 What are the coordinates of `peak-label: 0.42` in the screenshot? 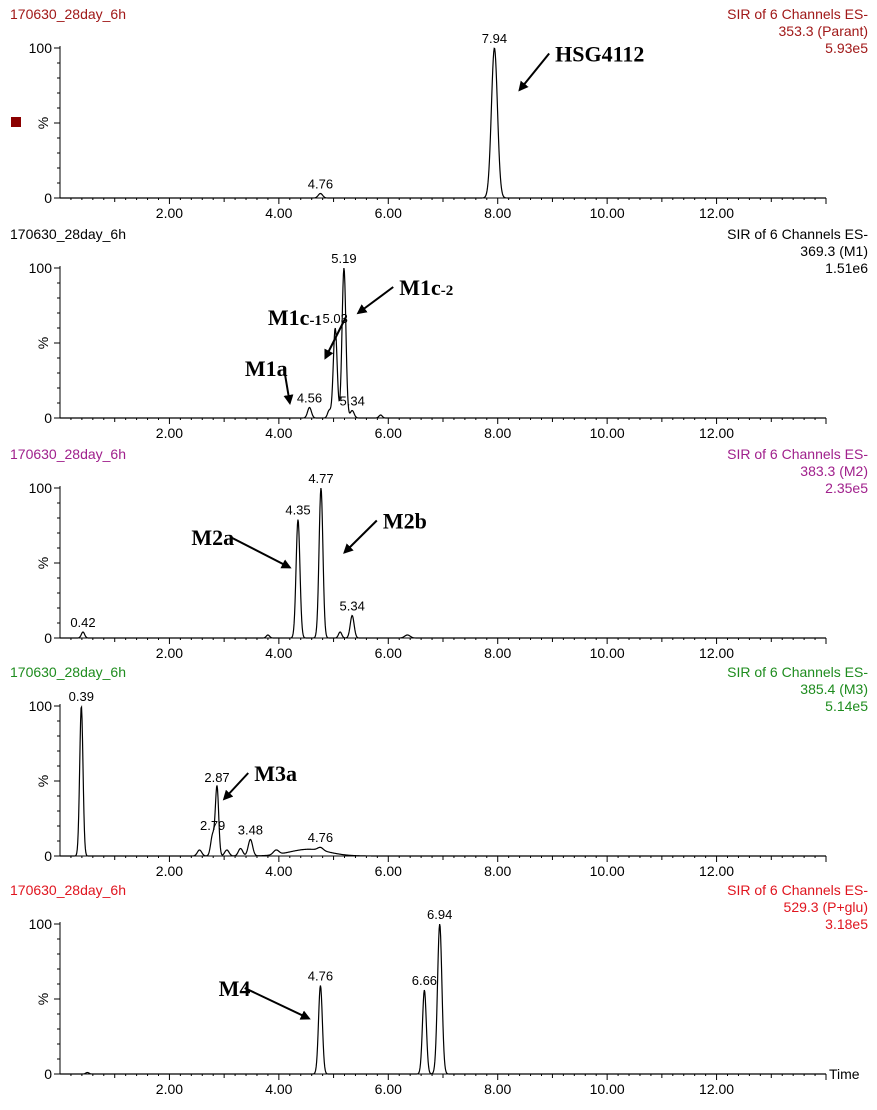 It's located at (82, 622).